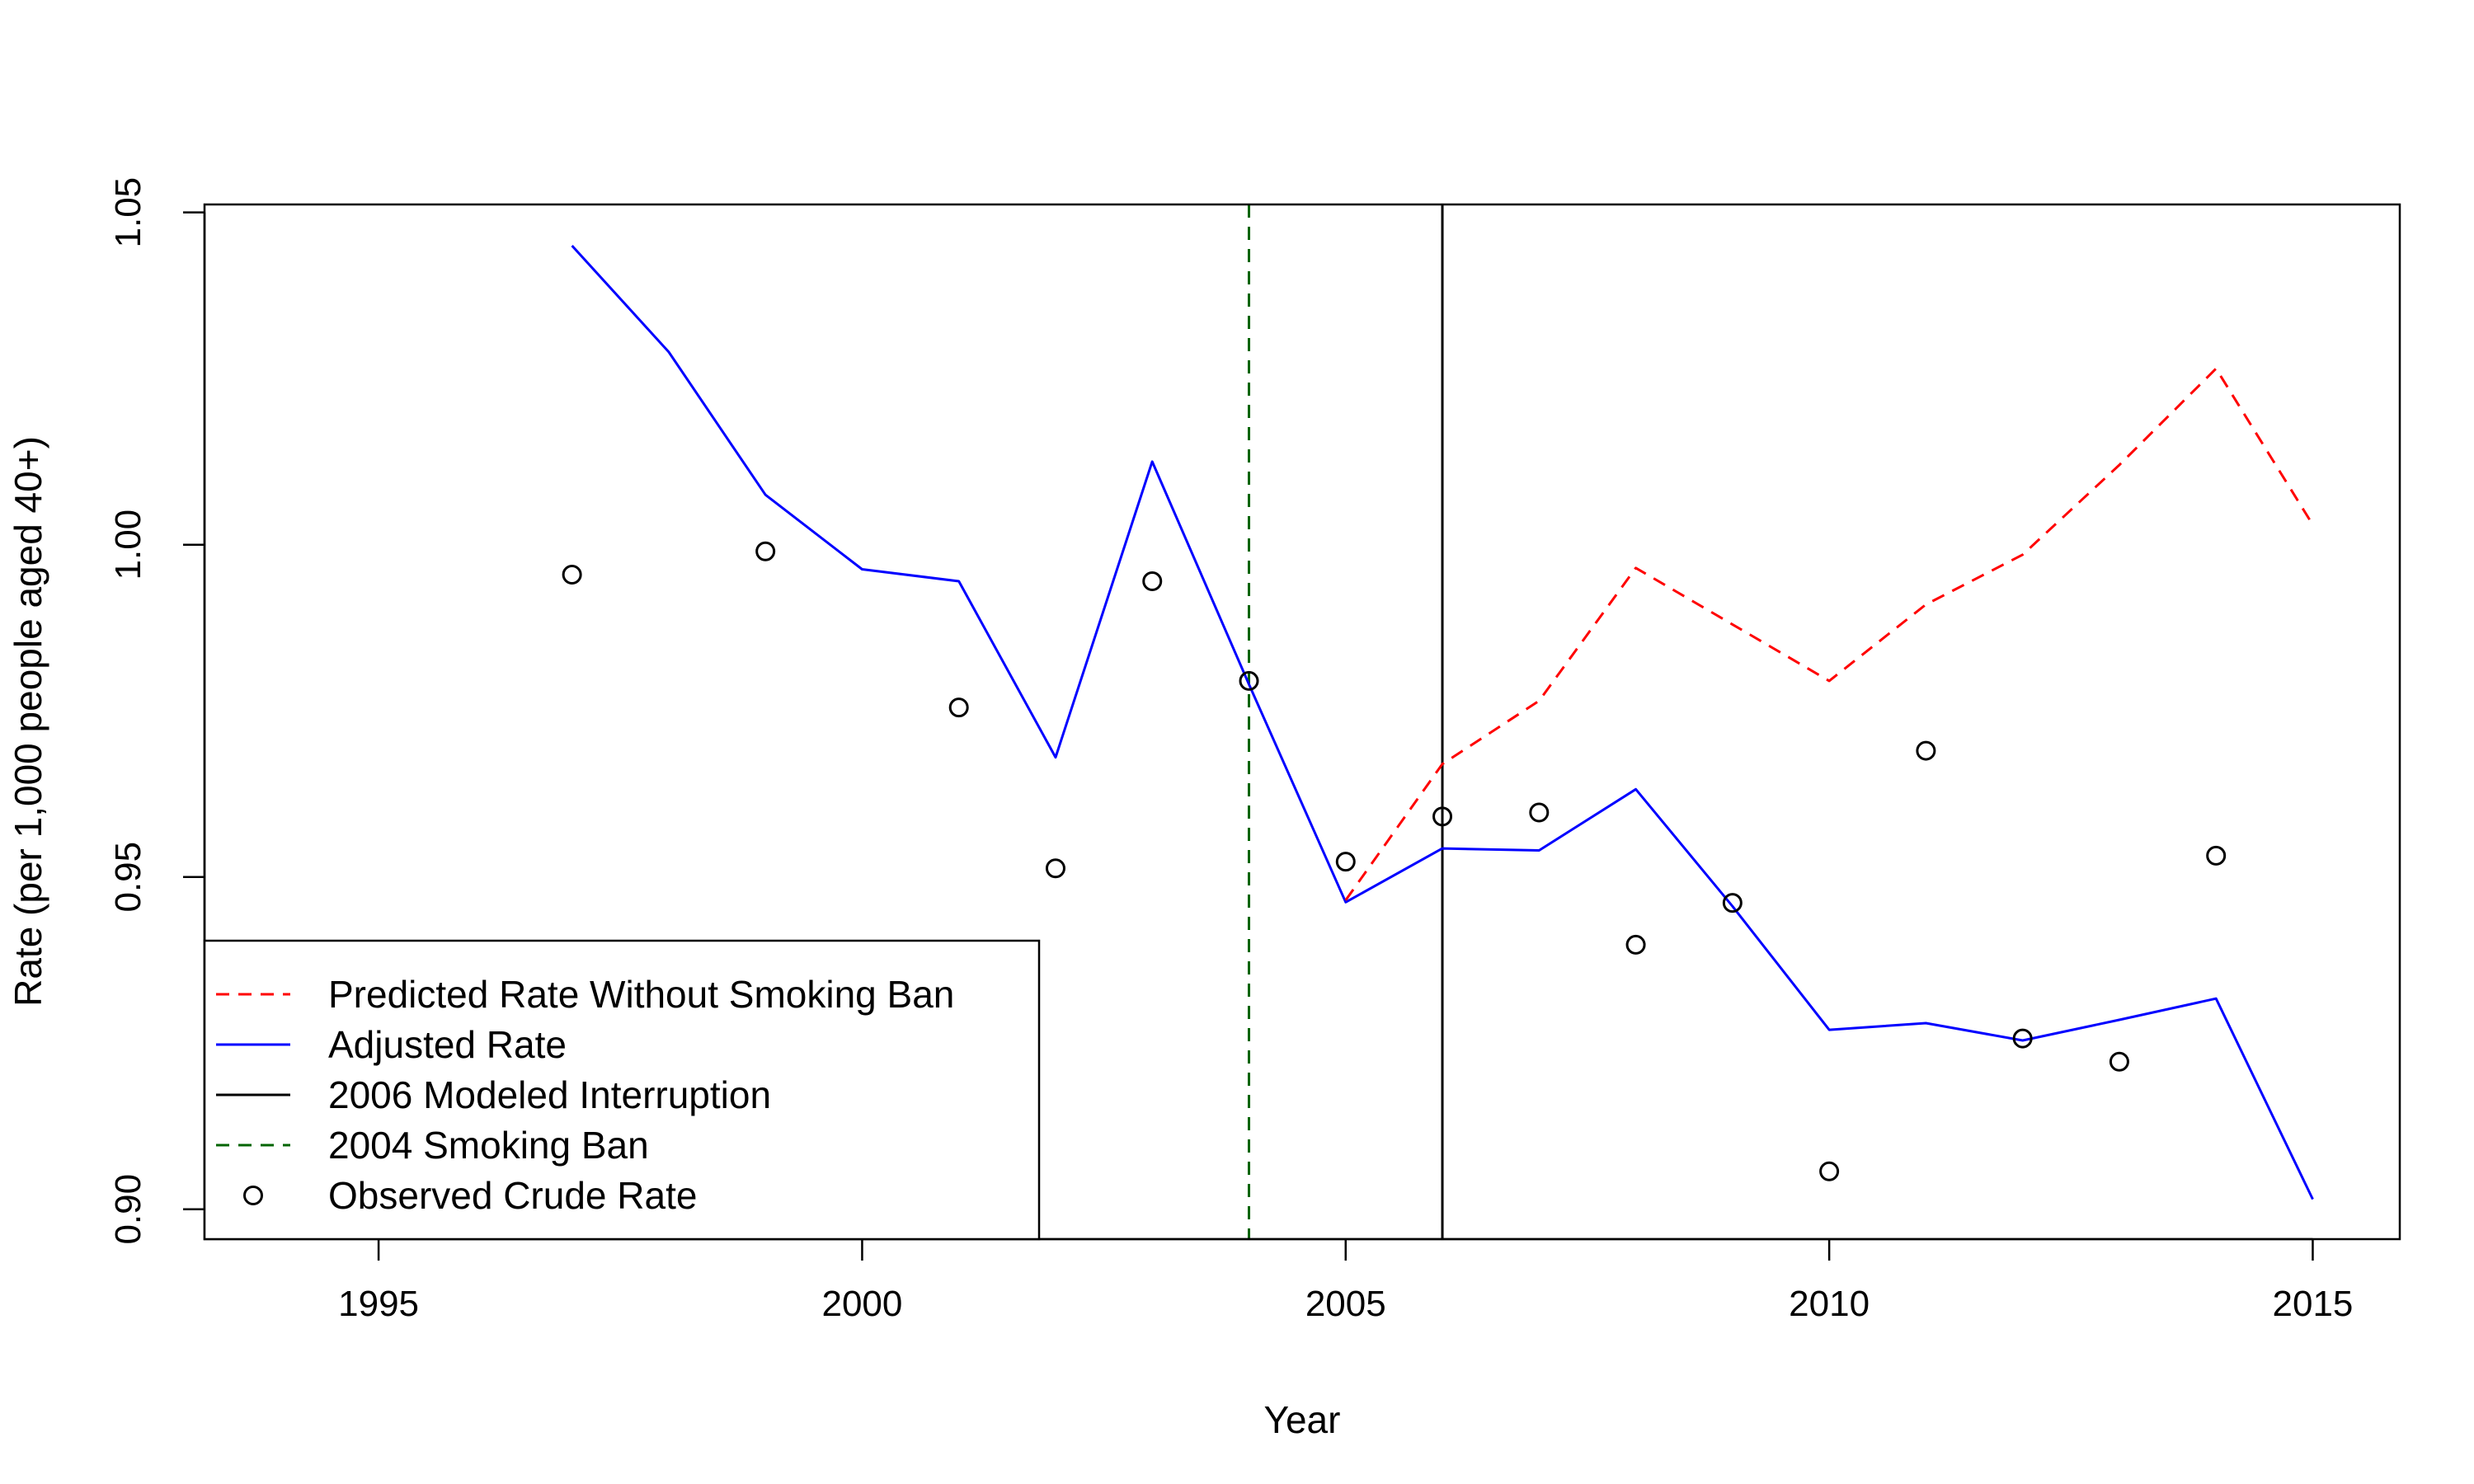 The height and width of the screenshot is (1484, 2474). What do you see at coordinates (447, 1044) in the screenshot?
I see `legend-label: Adjusted Rate` at bounding box center [447, 1044].